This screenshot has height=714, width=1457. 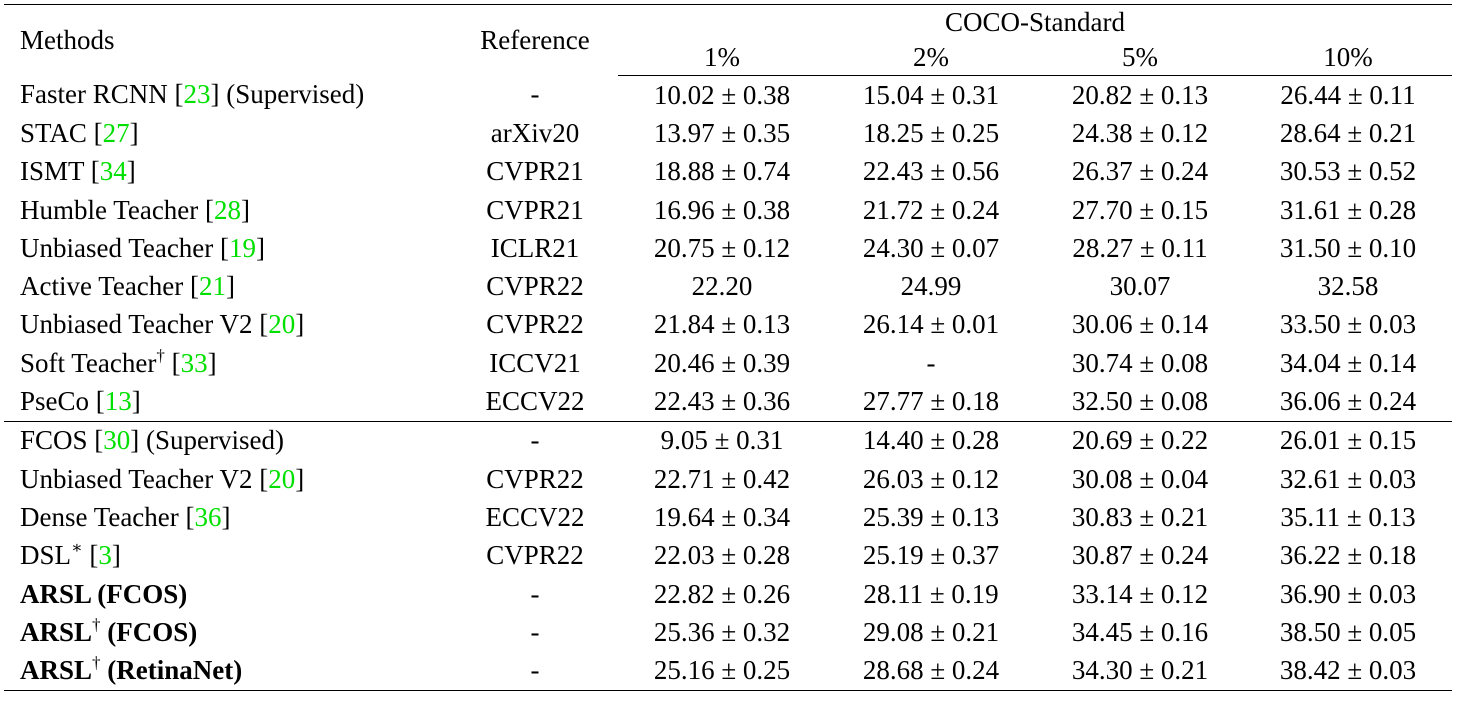 What do you see at coordinates (535, 247) in the screenshot?
I see `reference-cell: ICLR21` at bounding box center [535, 247].